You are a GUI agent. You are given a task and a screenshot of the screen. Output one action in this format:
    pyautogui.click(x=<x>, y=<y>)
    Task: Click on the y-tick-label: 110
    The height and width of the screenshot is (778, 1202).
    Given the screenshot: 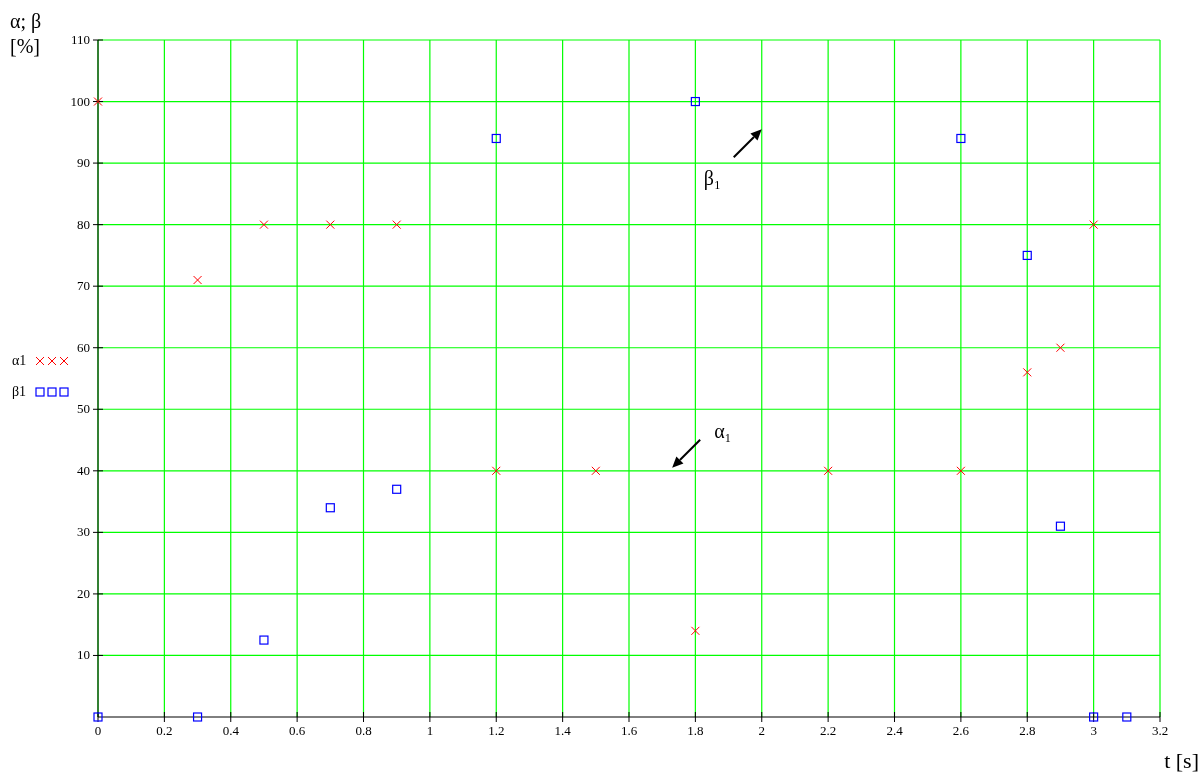 What is the action you would take?
    pyautogui.click(x=80, y=39)
    